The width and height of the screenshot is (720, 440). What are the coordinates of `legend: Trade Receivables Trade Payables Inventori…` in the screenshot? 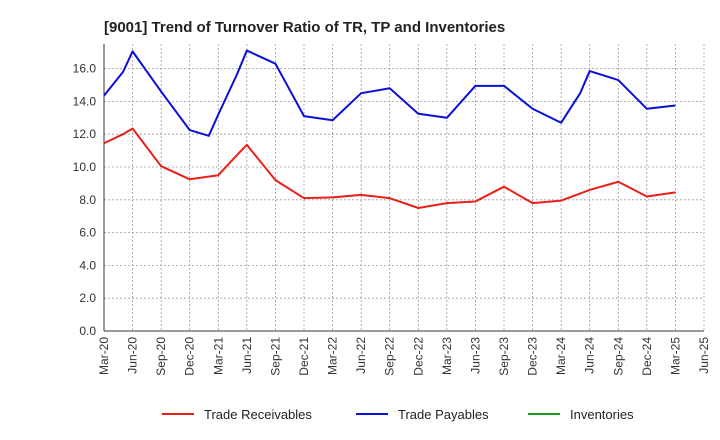 It's located at (398, 414).